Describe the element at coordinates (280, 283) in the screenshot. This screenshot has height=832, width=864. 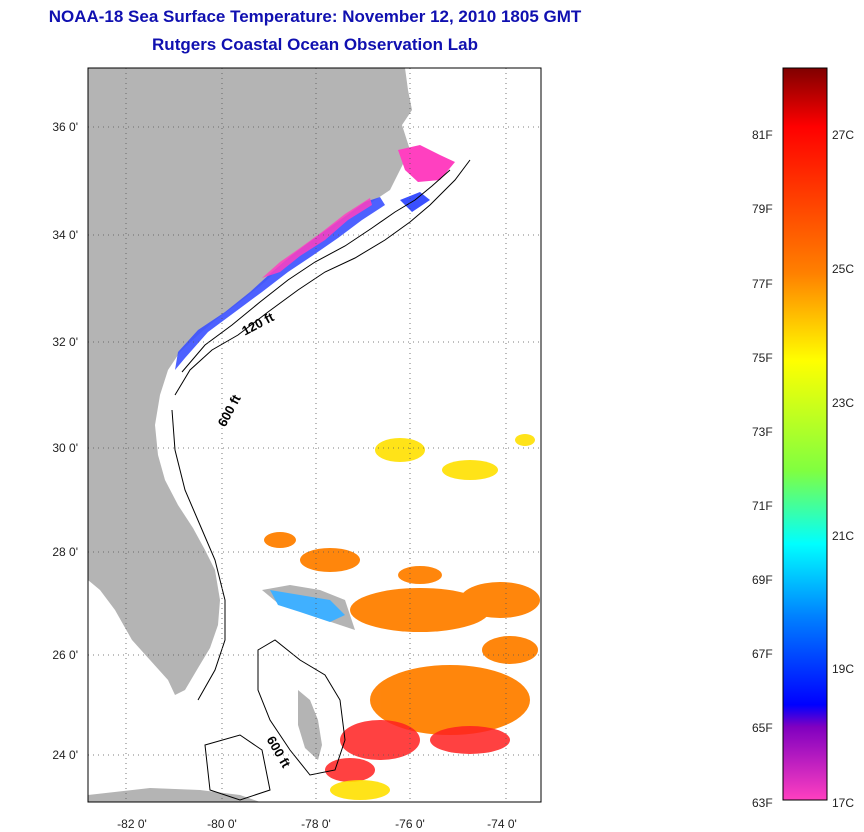
I see `cold-coastal-band` at that location.